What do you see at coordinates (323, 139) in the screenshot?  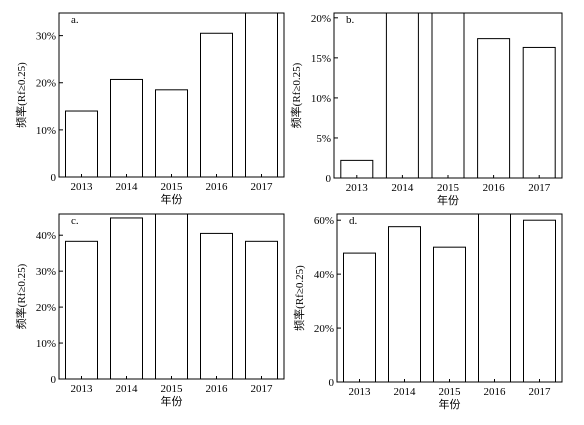 I see `y-tick-label: 5%` at bounding box center [323, 139].